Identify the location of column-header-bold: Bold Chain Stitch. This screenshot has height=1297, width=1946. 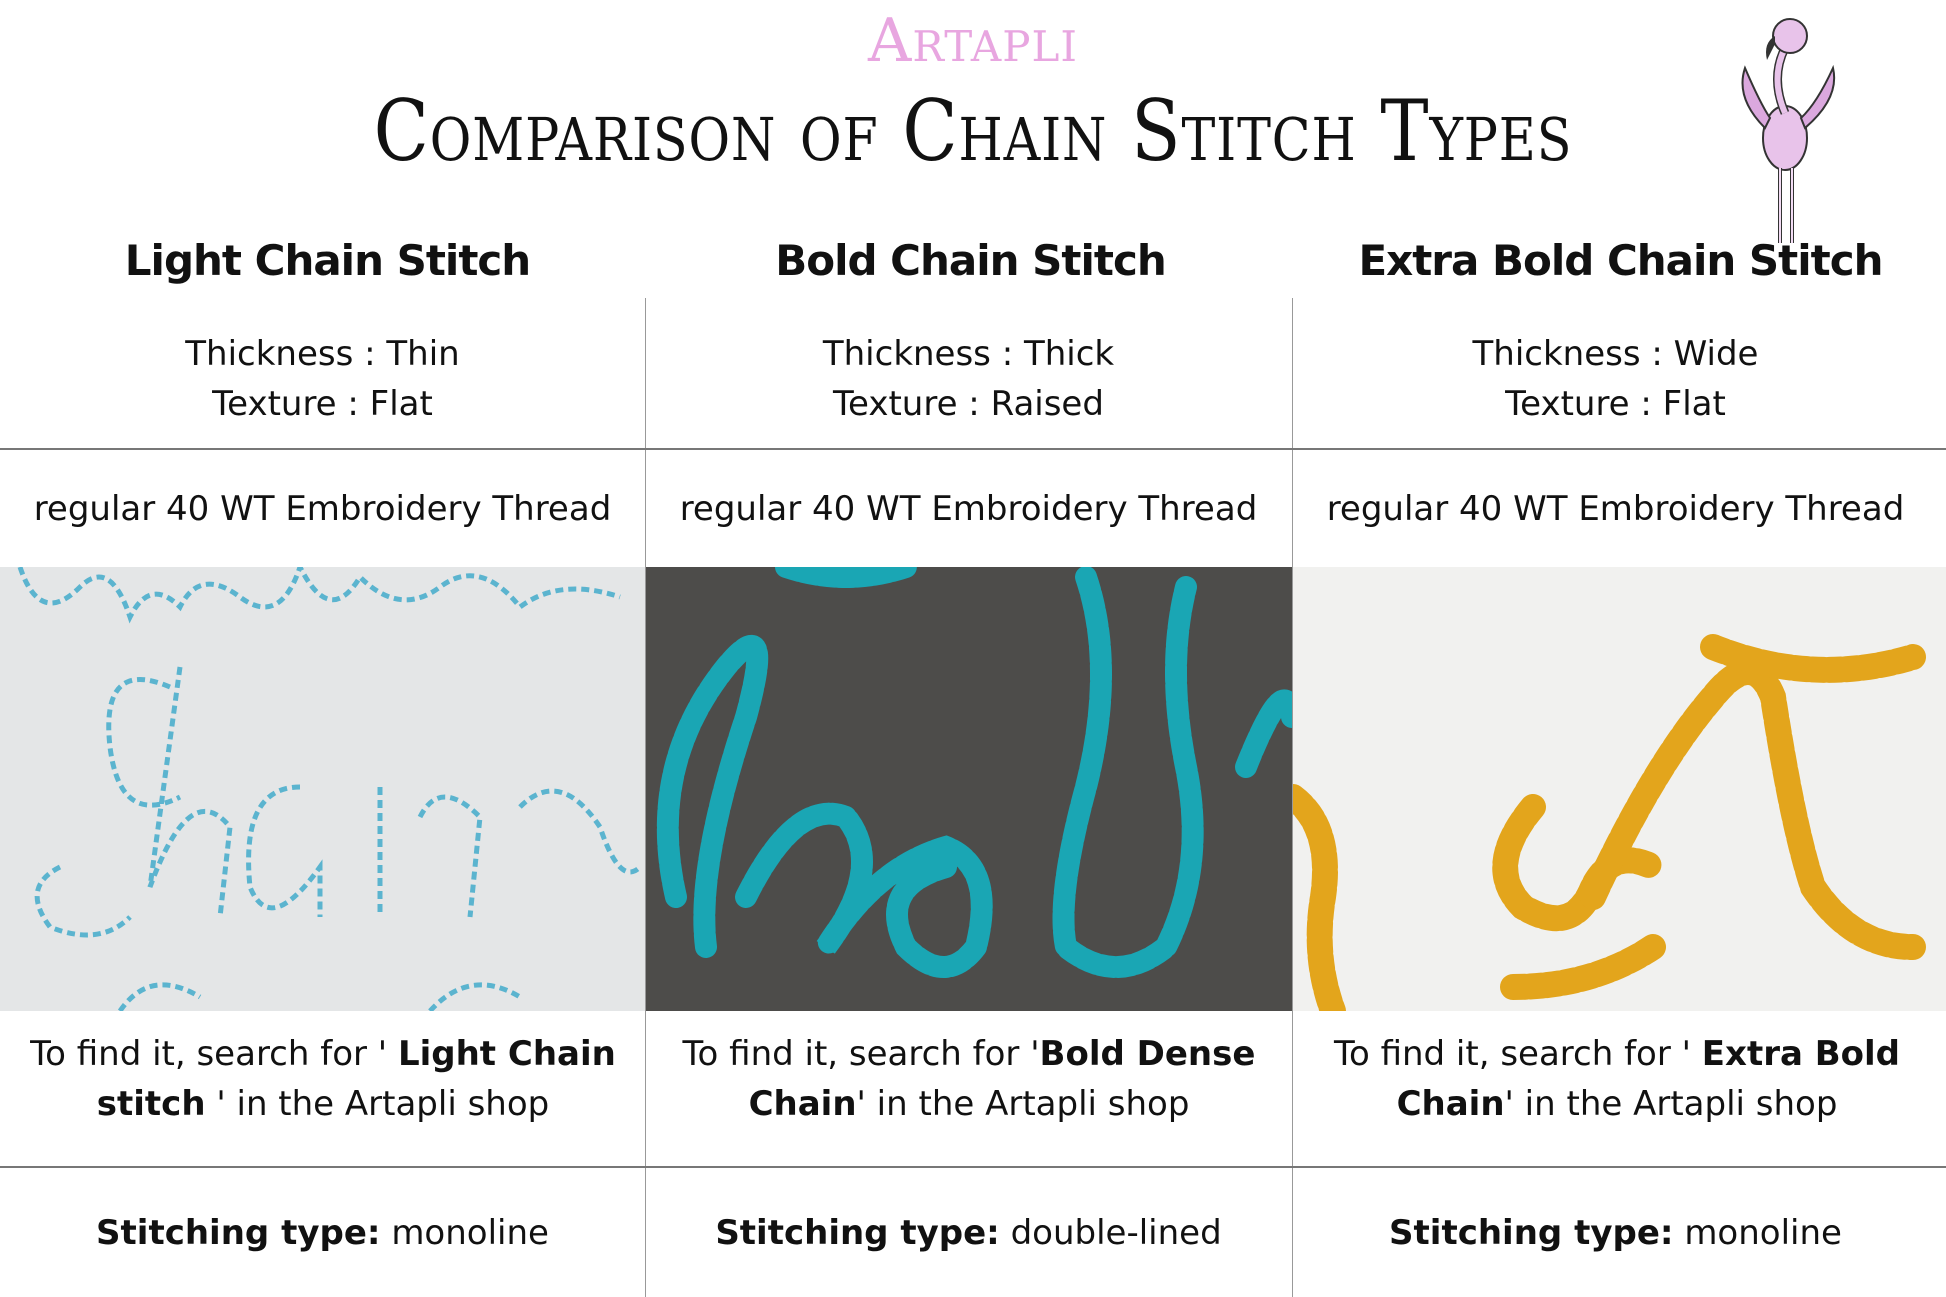
(971, 260).